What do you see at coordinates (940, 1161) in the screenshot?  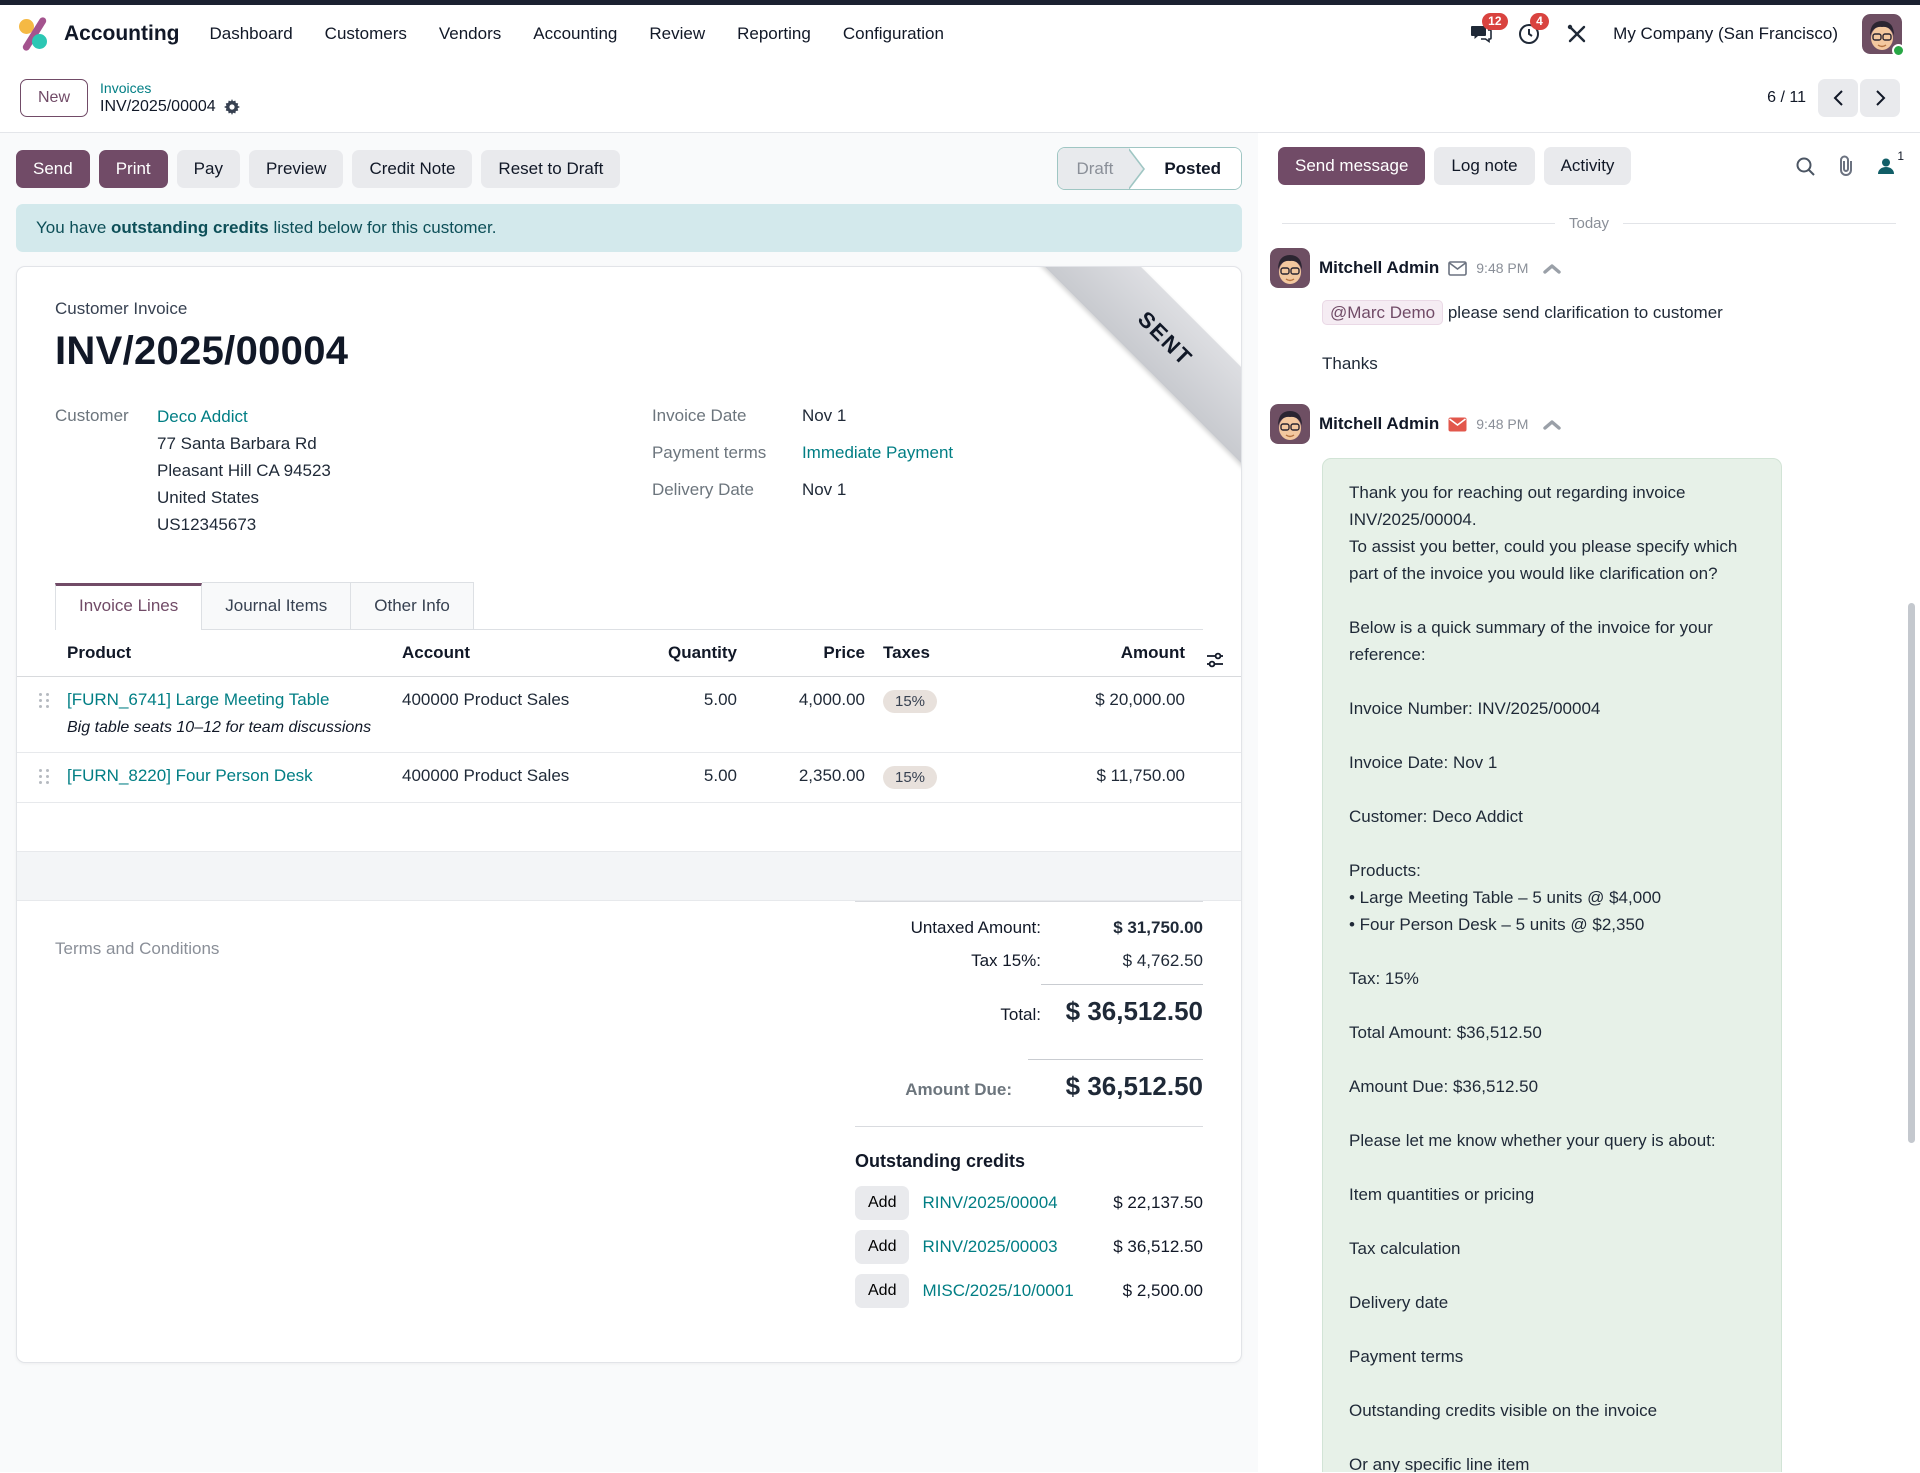 I see `outstanding-credits-title: Outstanding credits` at bounding box center [940, 1161].